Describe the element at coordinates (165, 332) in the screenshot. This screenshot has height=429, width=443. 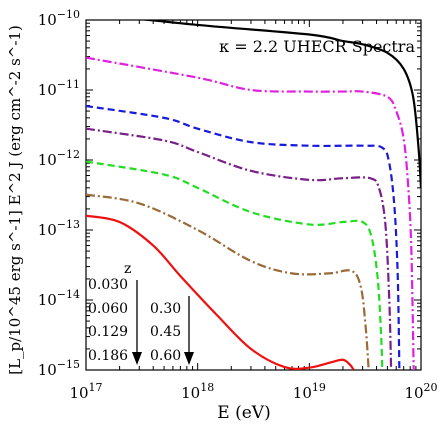
I see `legend-col2-item: 0.45` at that location.